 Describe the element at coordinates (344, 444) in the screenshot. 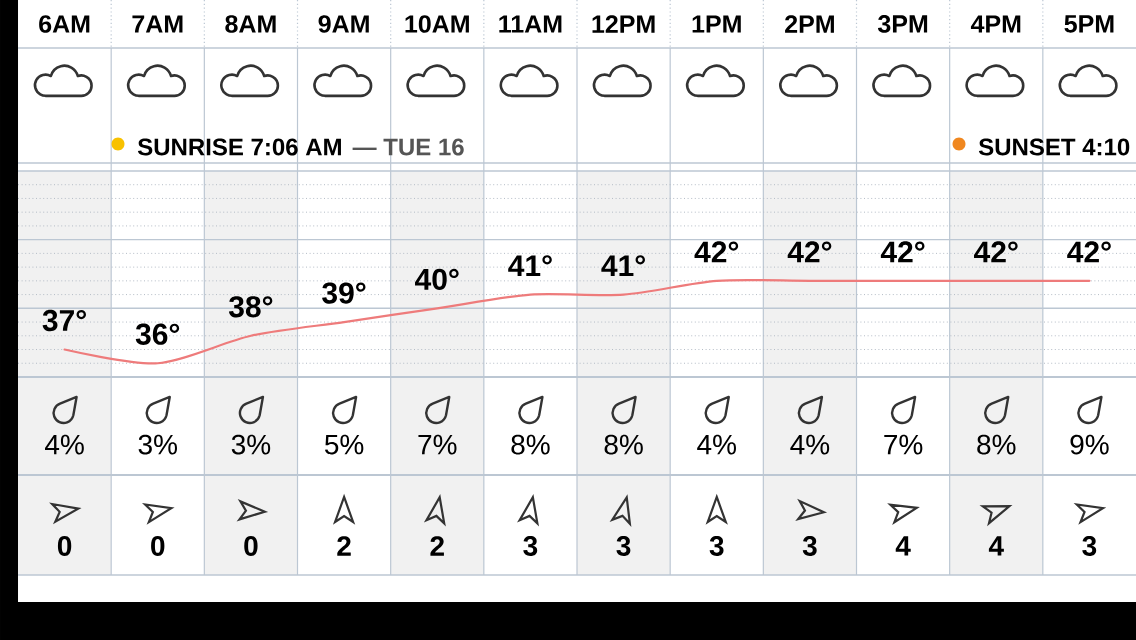

I see `text: 5%` at that location.